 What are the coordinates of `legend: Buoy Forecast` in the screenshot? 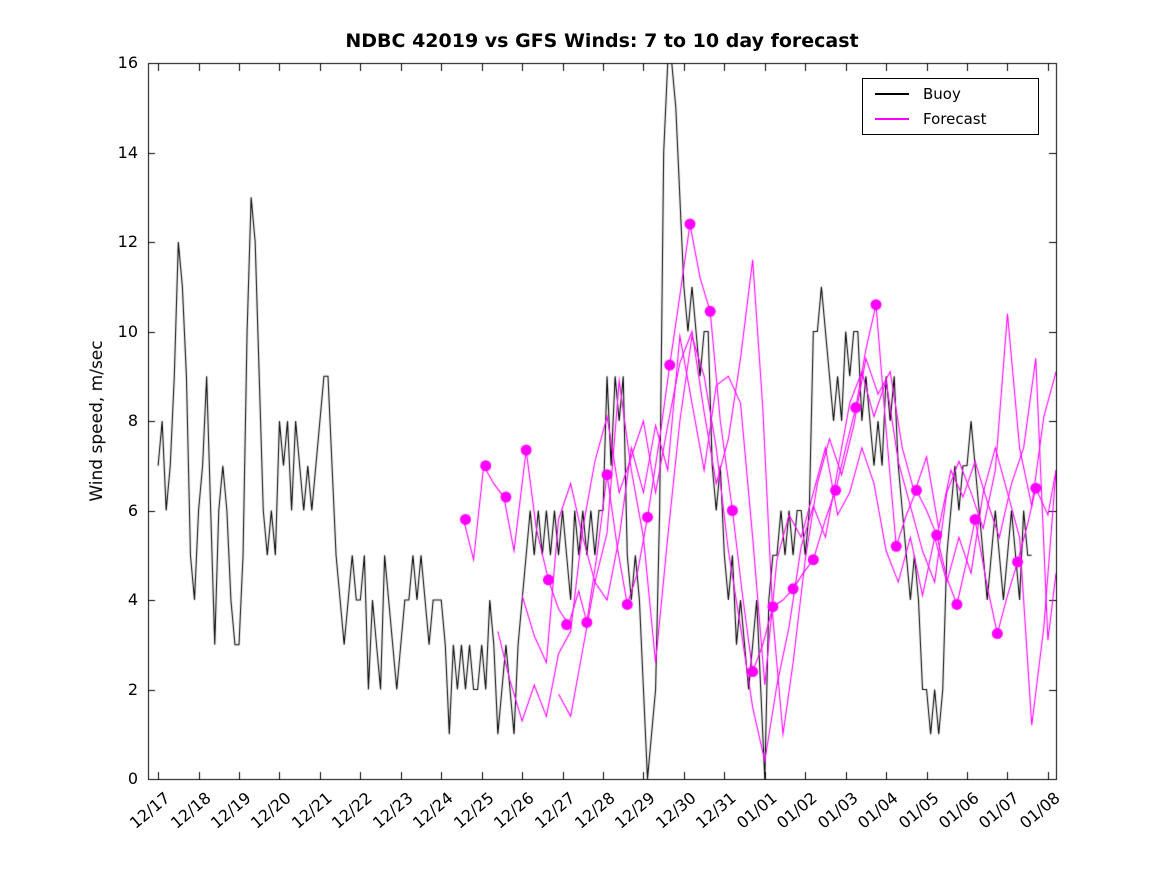 It's located at (950, 106).